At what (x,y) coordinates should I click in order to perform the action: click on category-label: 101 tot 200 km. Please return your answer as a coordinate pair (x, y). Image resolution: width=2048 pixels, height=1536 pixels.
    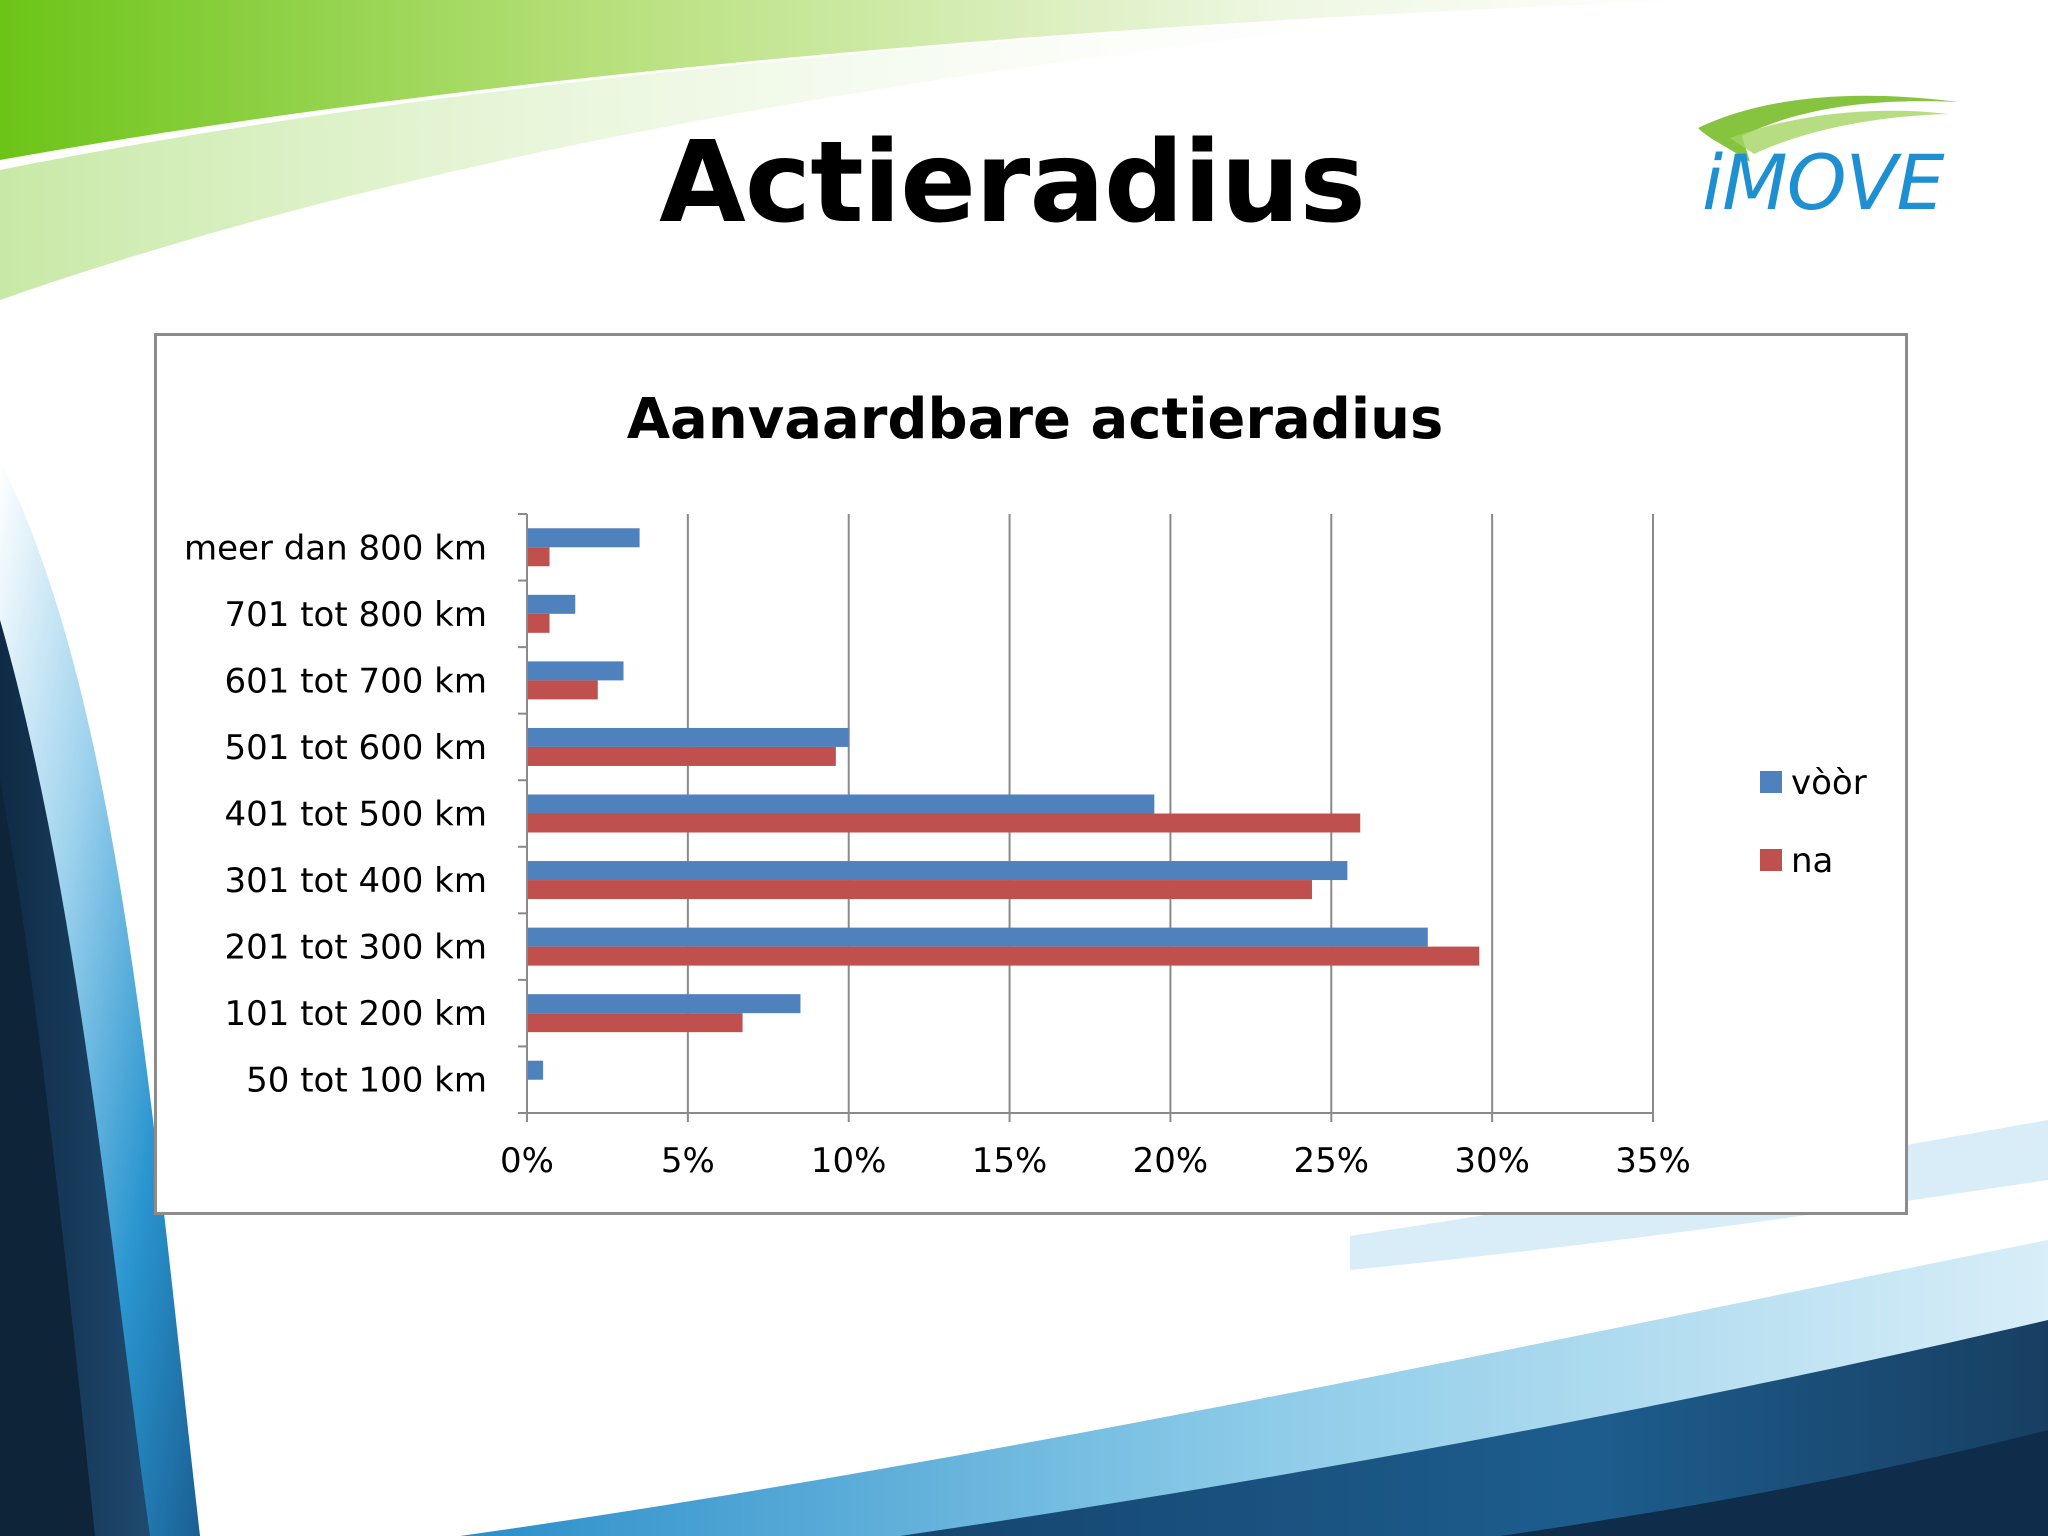
    Looking at the image, I should click on (356, 1014).